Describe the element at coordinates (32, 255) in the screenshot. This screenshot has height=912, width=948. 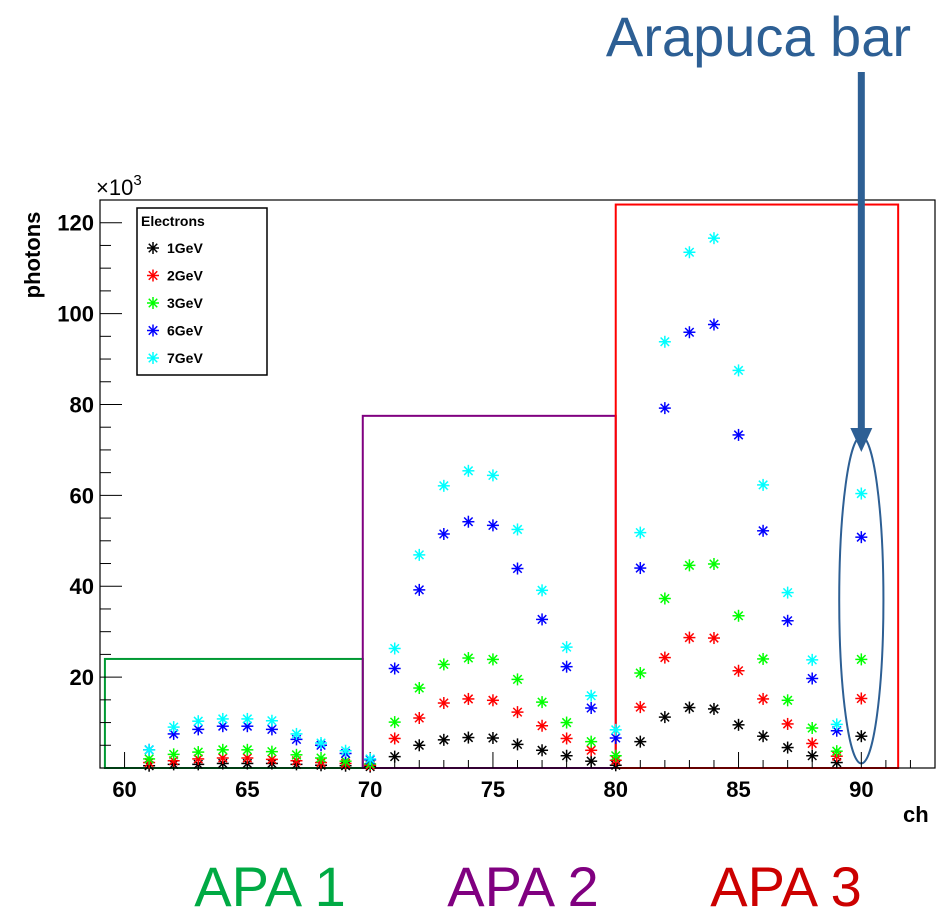
I see `y-axis-title: photons` at that location.